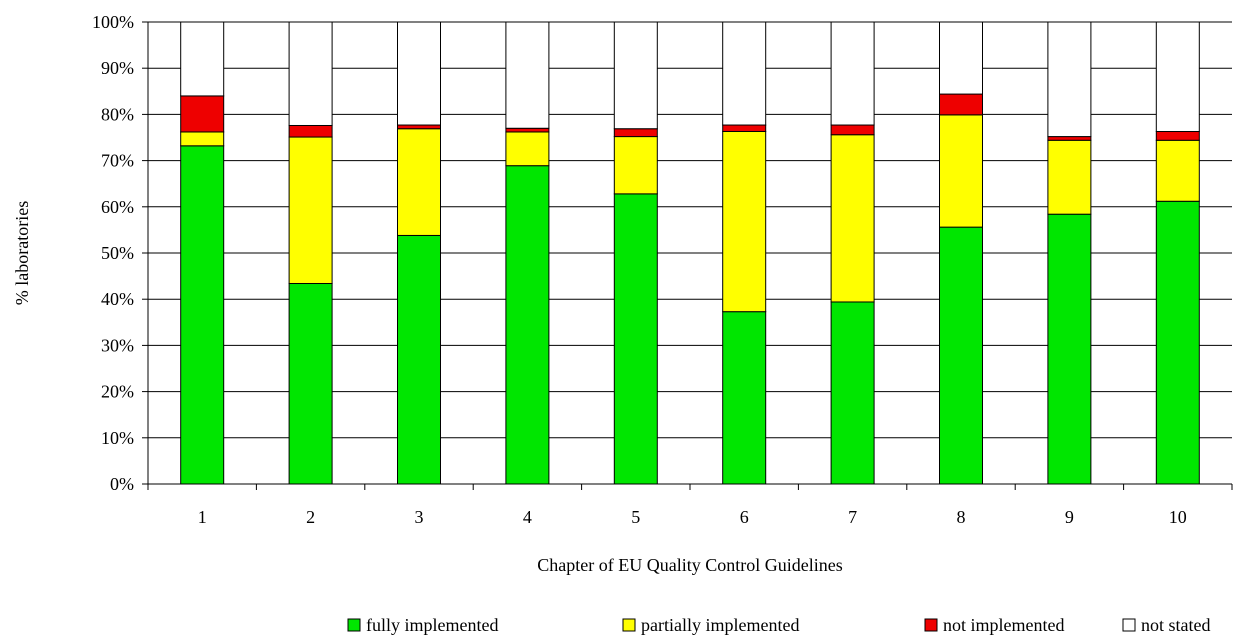 This screenshot has width=1239, height=639. I want to click on y-tick-label: 0%, so click(122, 484).